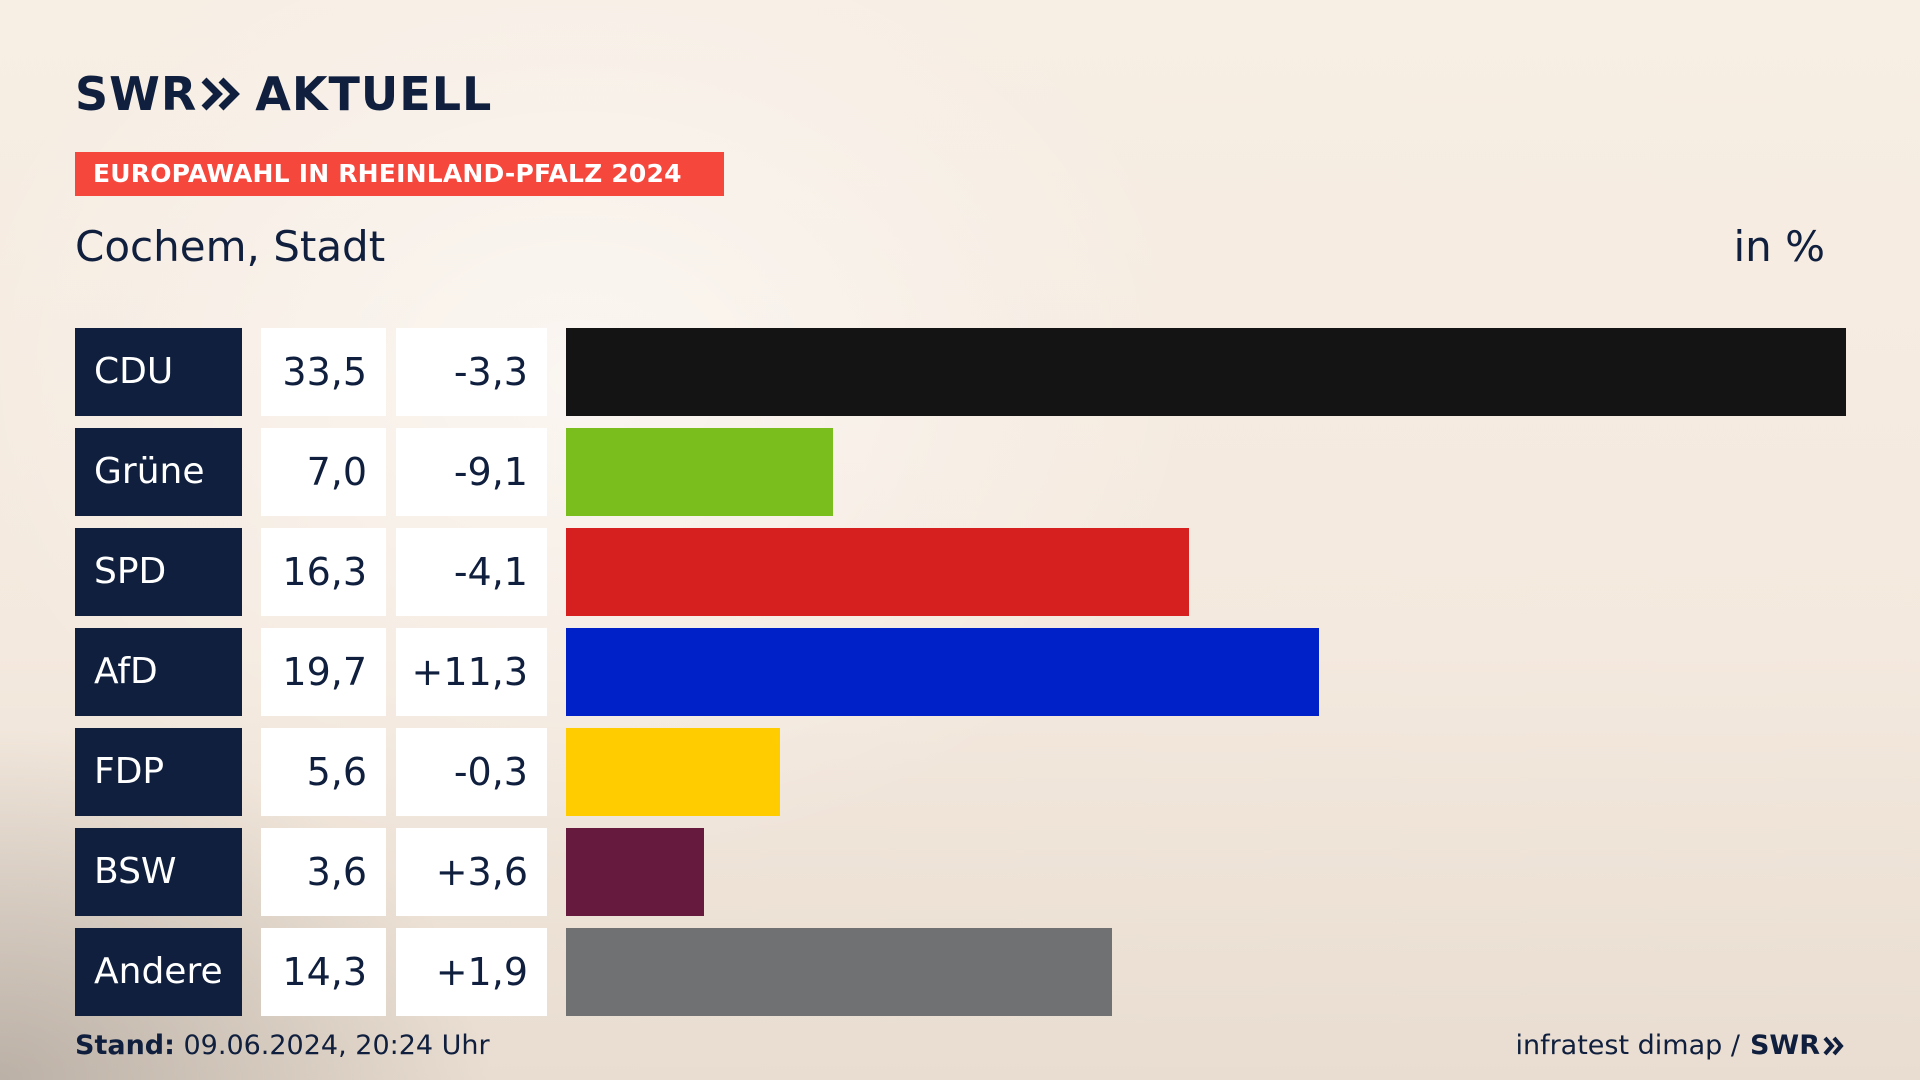 The image size is (1920, 1080). Describe the element at coordinates (1779, 246) in the screenshot. I see `unit-label: in %` at that location.